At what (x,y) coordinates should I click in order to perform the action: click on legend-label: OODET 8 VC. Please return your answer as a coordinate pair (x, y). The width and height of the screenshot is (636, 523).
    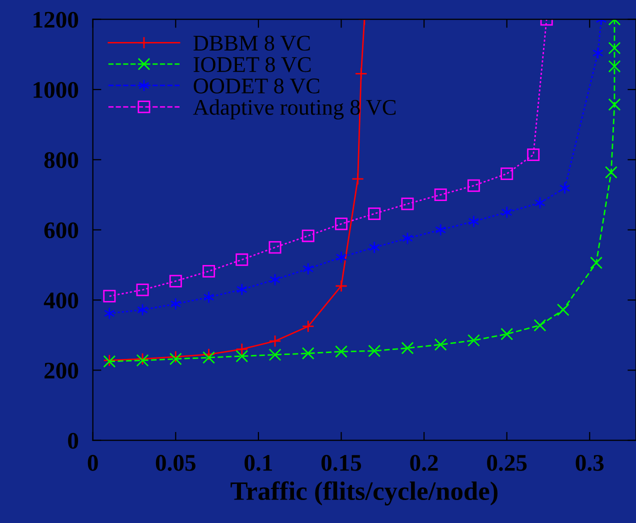
    Looking at the image, I should click on (257, 86).